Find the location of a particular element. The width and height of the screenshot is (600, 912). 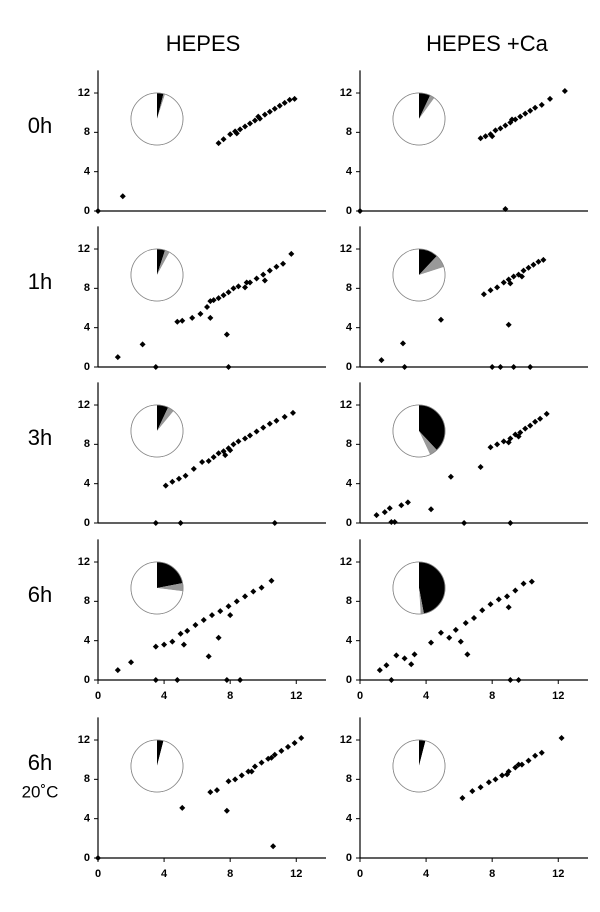

row-label: 3h is located at coordinates (40, 437).